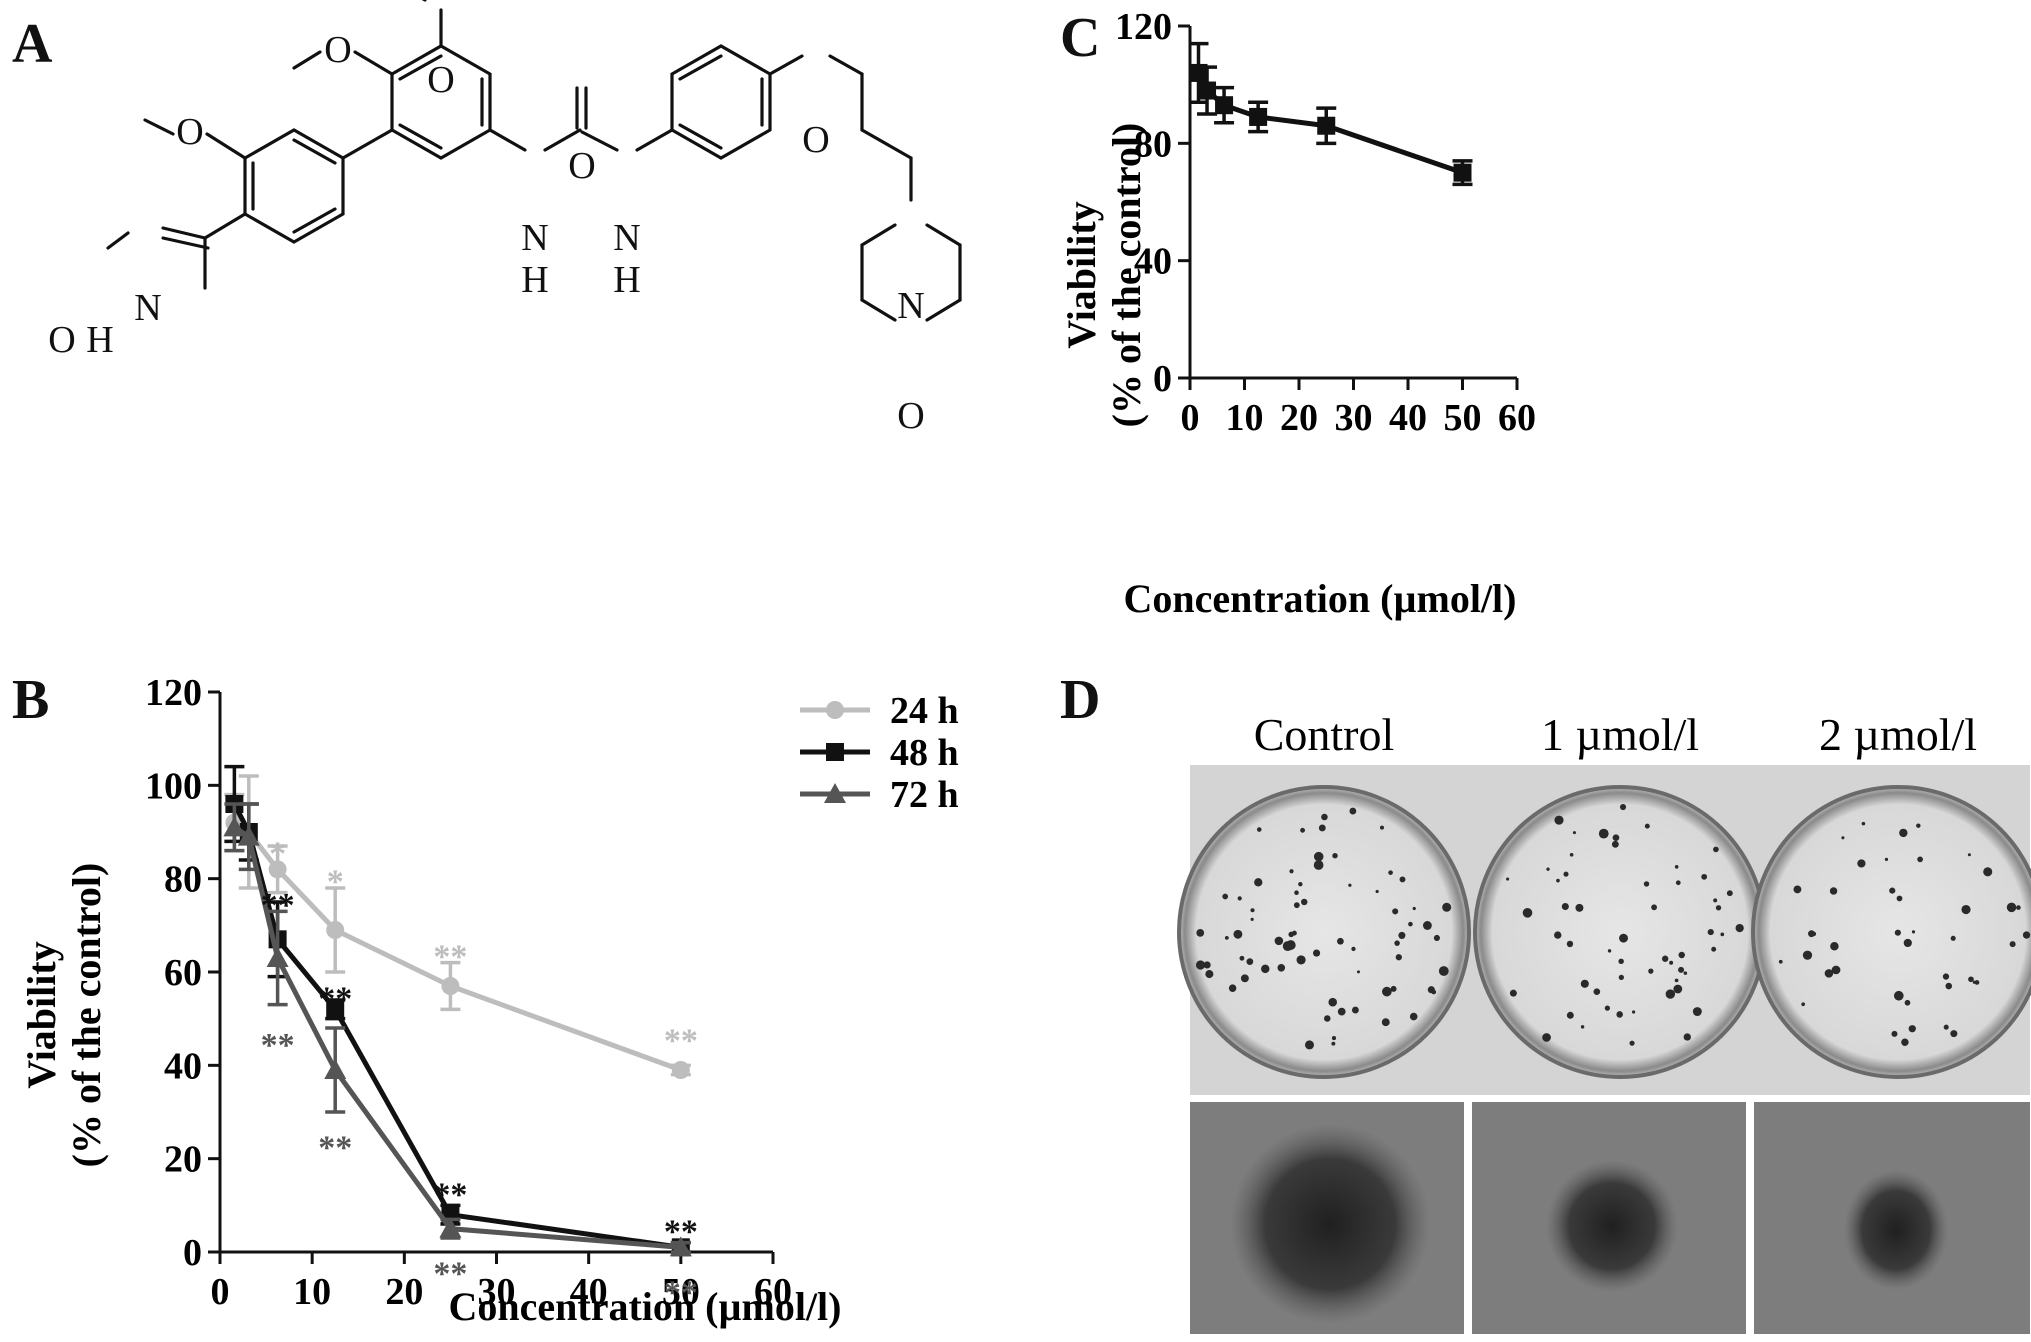  Describe the element at coordinates (1612, 1226) in the screenshot. I see `colony-1umol` at that location.